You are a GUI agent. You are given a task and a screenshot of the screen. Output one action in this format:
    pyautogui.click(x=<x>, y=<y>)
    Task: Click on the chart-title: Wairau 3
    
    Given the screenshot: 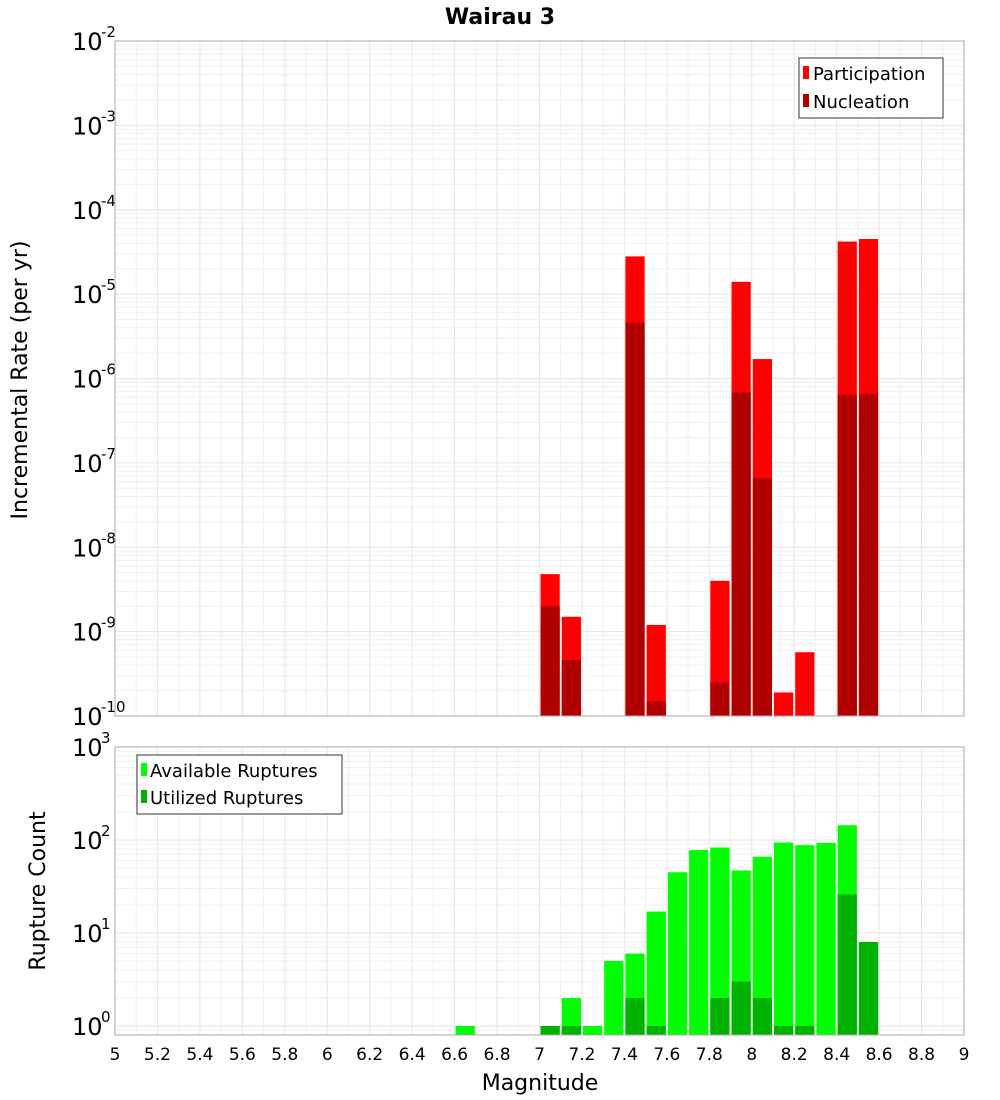 What is the action you would take?
    pyautogui.click(x=500, y=17)
    